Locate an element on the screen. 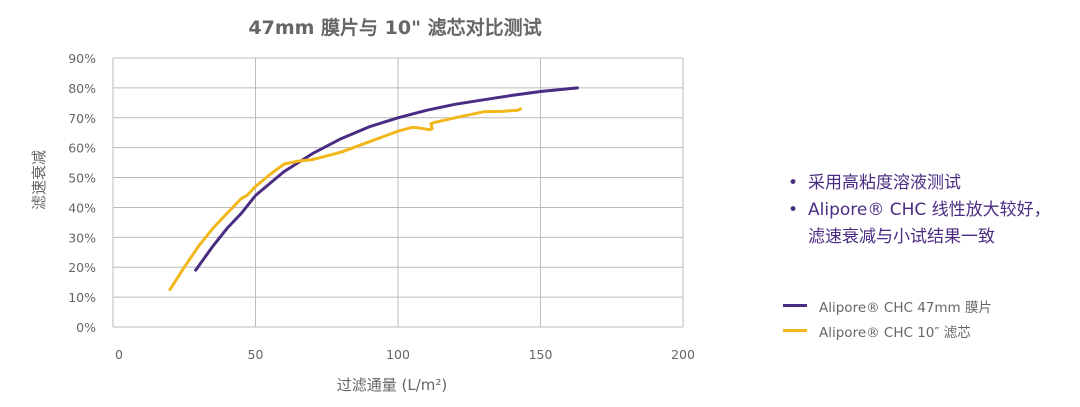 Image resolution: width=1080 pixels, height=407 pixels. legend-item: Alipore® CHC 10″ 滤芯 is located at coordinates (887, 330).